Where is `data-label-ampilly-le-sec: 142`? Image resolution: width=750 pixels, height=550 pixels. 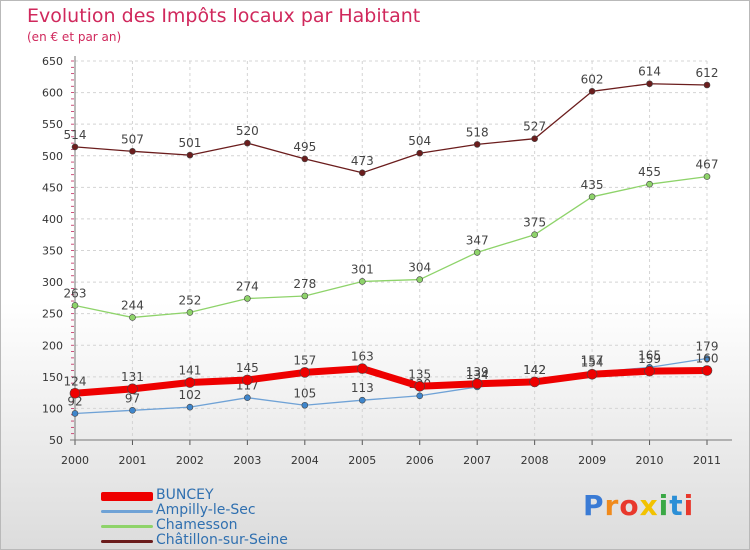
data-label-ampilly-le-sec: 142 is located at coordinates (534, 370).